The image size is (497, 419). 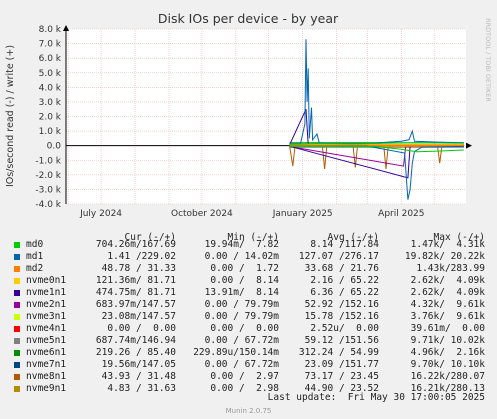 What do you see at coordinates (401, 214) in the screenshot?
I see `x-tick-label: April 2025` at bounding box center [401, 214].